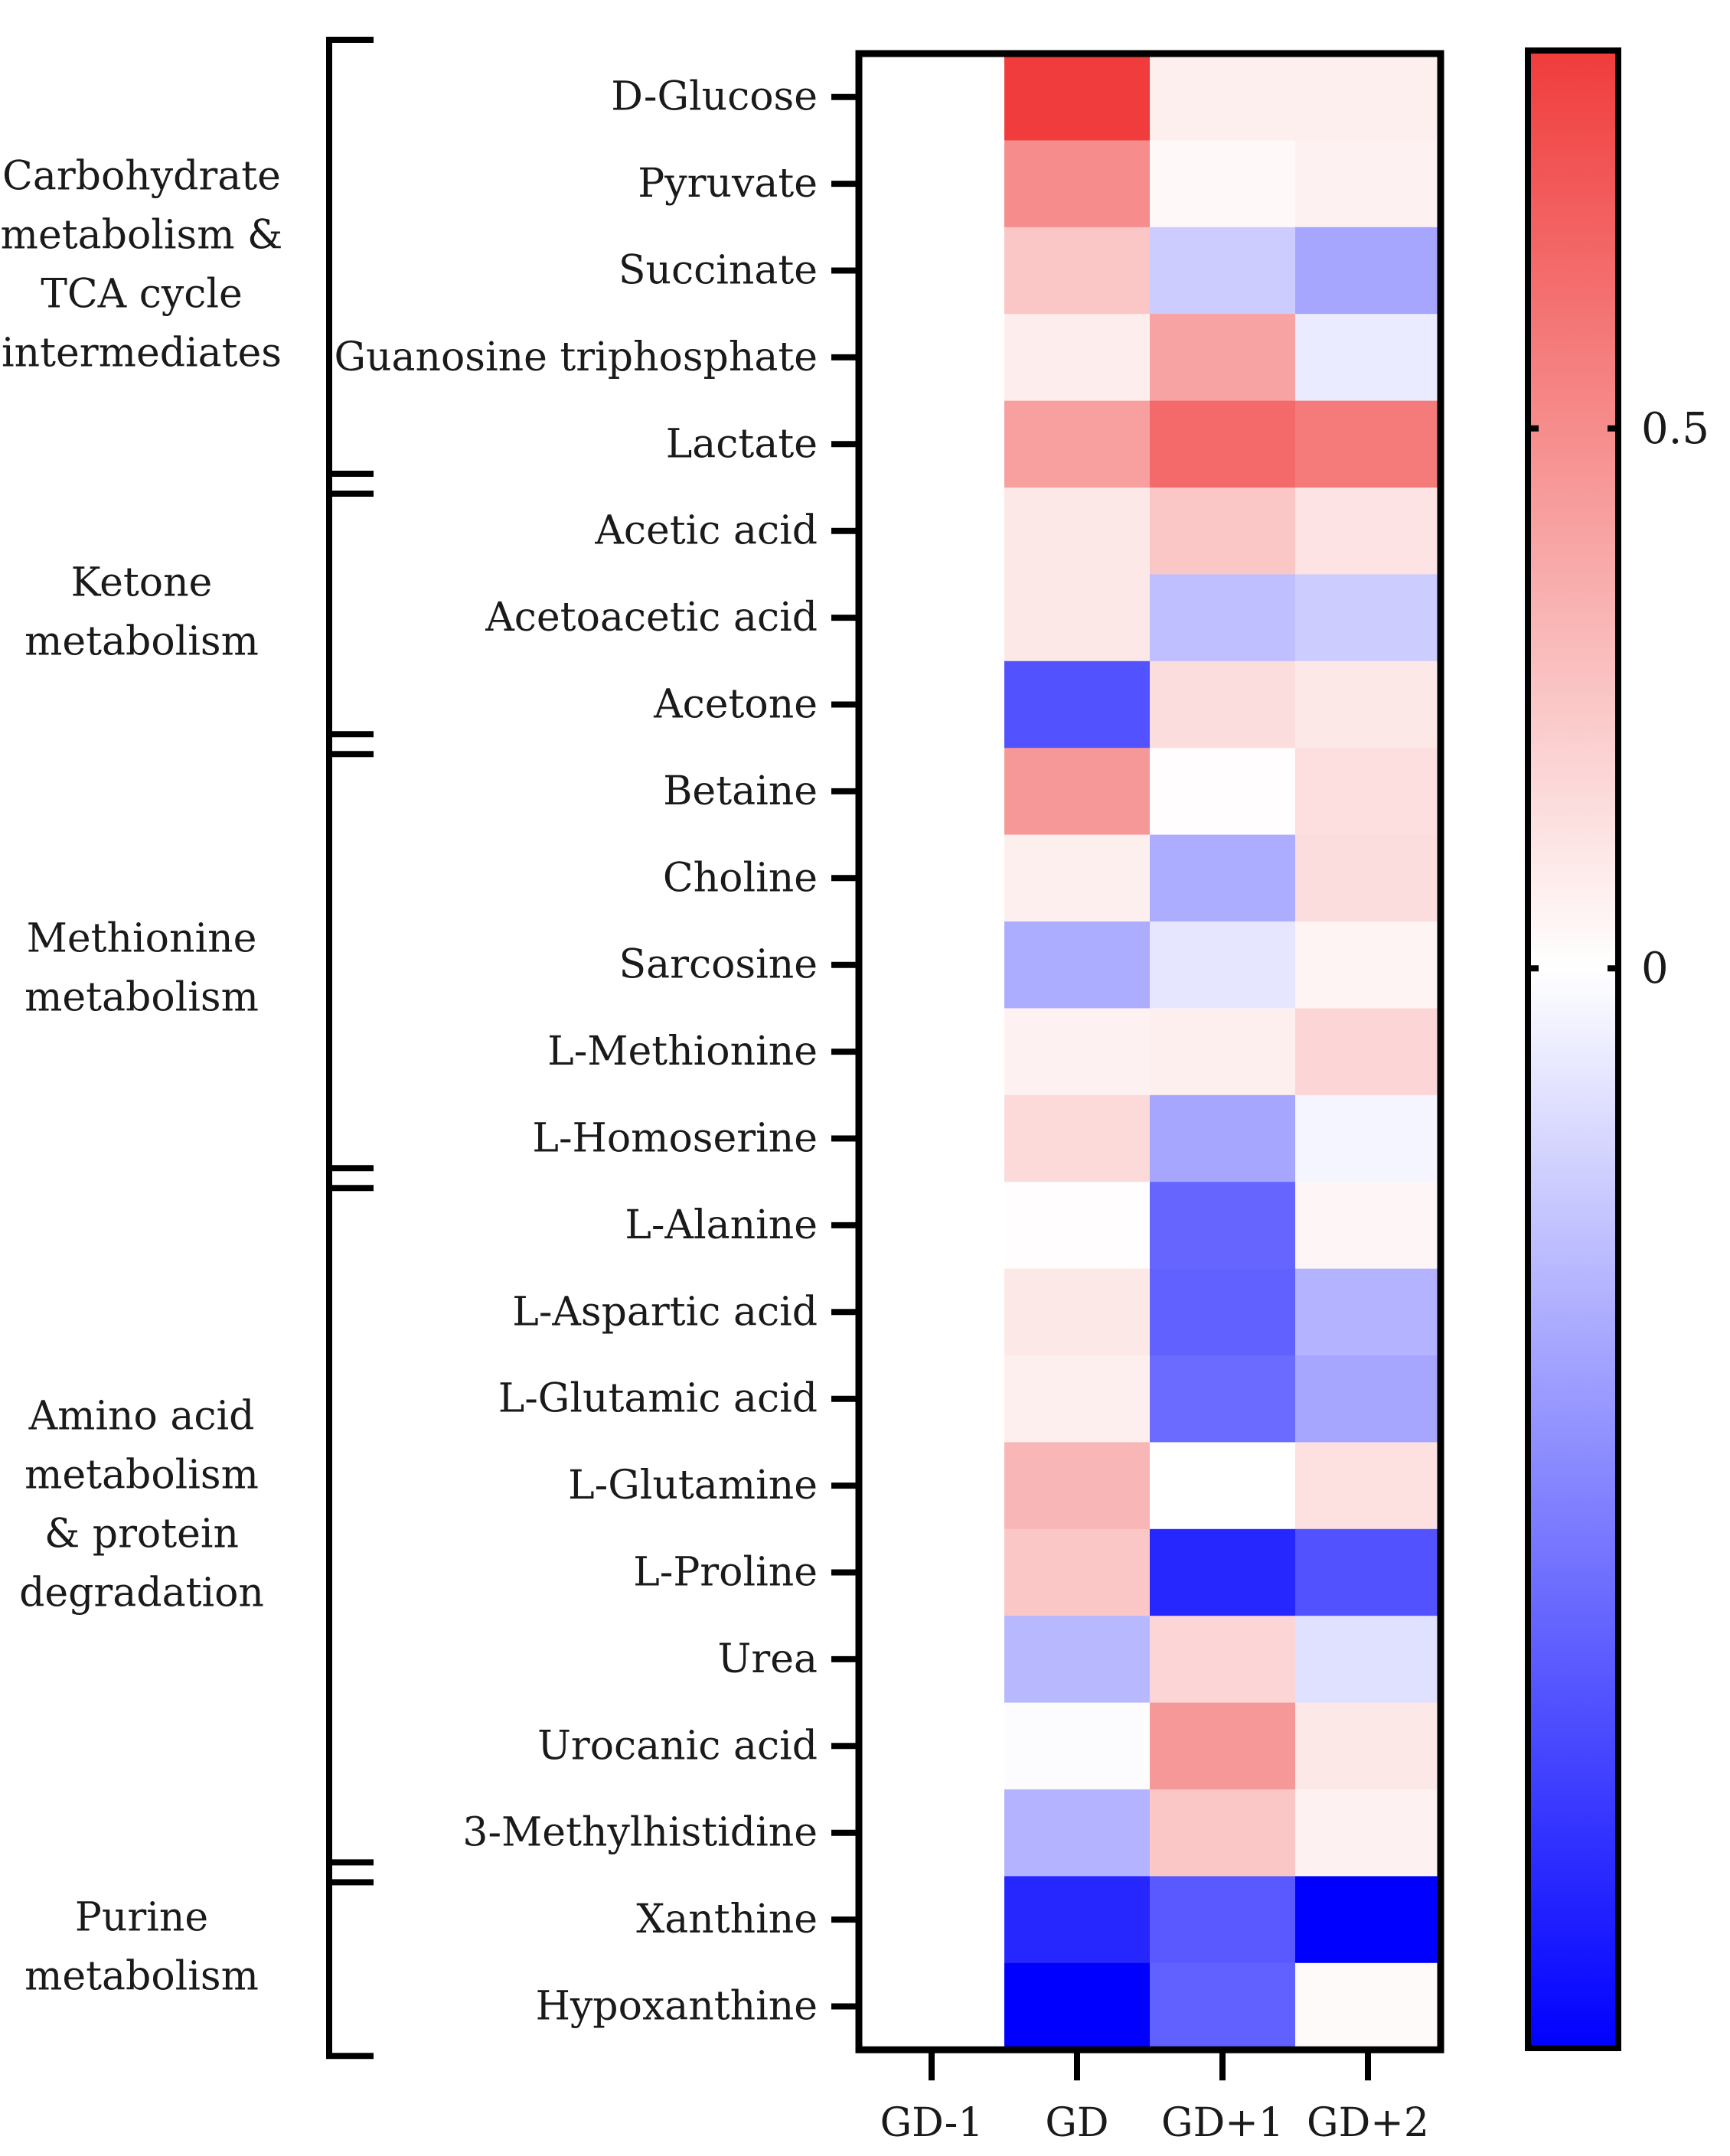 This screenshot has height=2156, width=1730. I want to click on row-label-lactate: Lactate, so click(742, 444).